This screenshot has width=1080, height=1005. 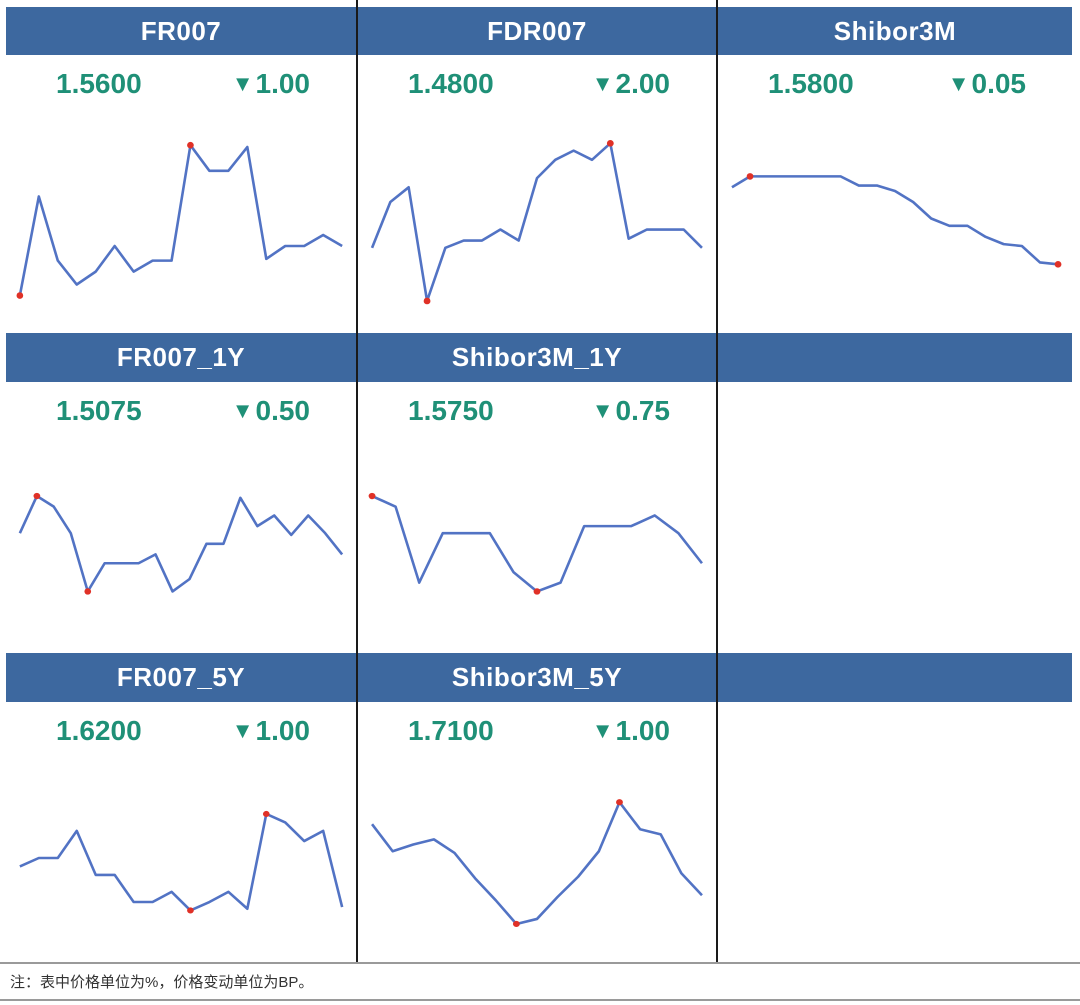 I want to click on indicator-panel: Shibor3M 1.5800 ▼ 0.05, so click(x=895, y=165).